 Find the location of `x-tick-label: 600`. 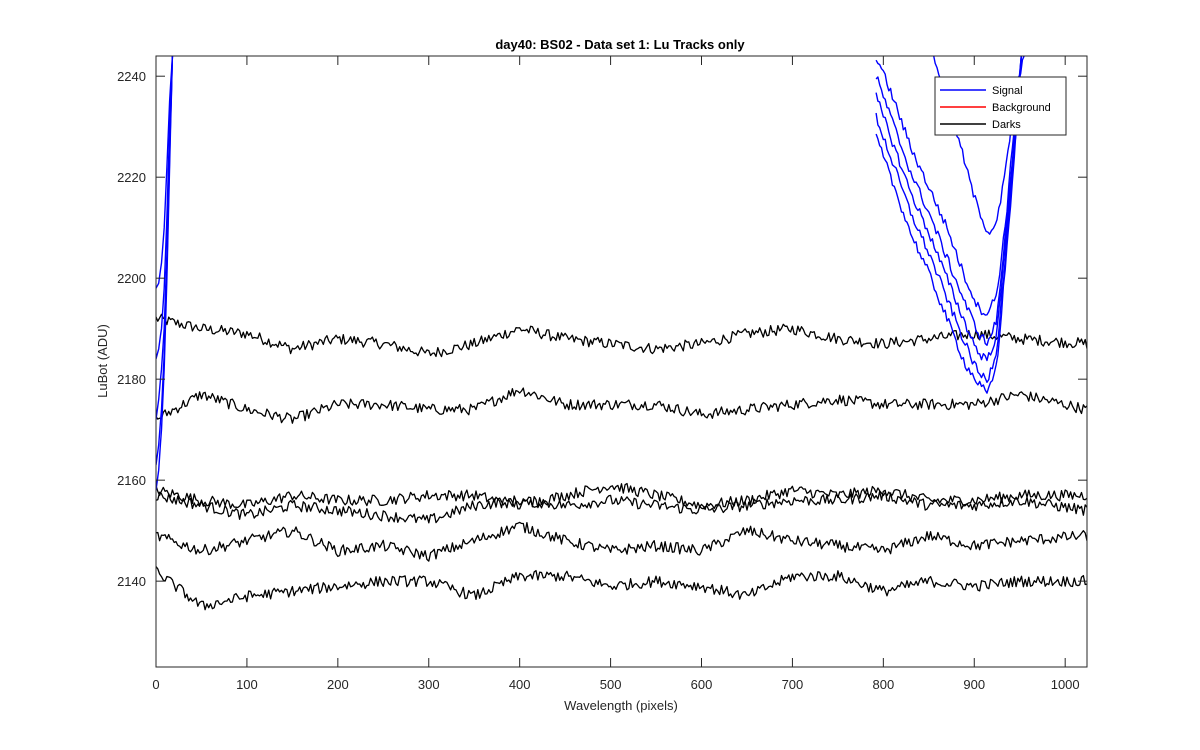

x-tick-label: 600 is located at coordinates (702, 684).